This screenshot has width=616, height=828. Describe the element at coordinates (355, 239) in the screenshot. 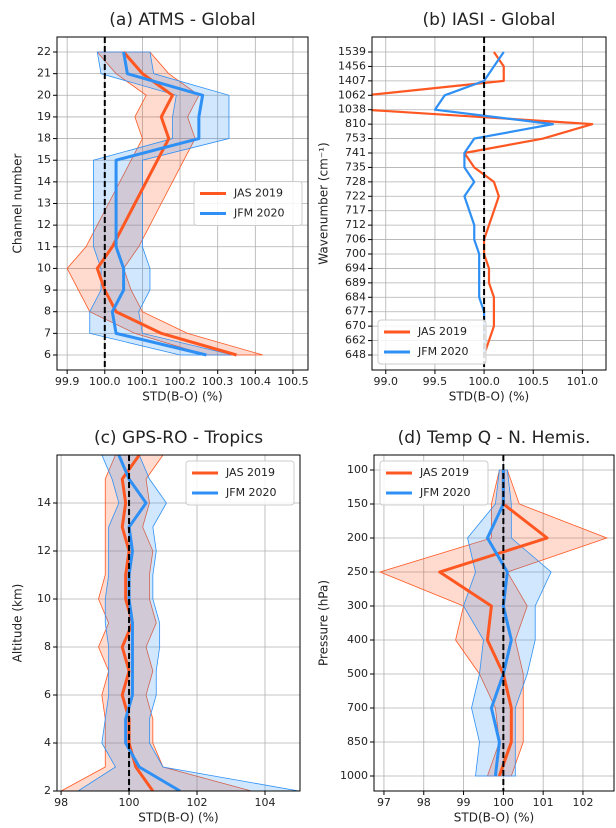

I see `y-tick-label: 706` at that location.